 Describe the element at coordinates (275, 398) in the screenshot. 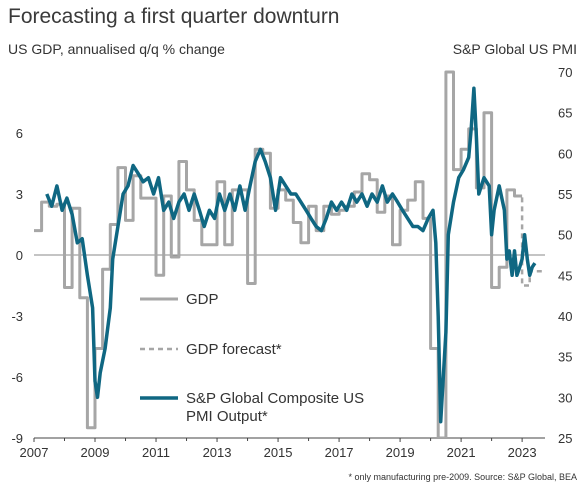

I see `legend-pmi-label-line1: S&P Global Composite US` at that location.